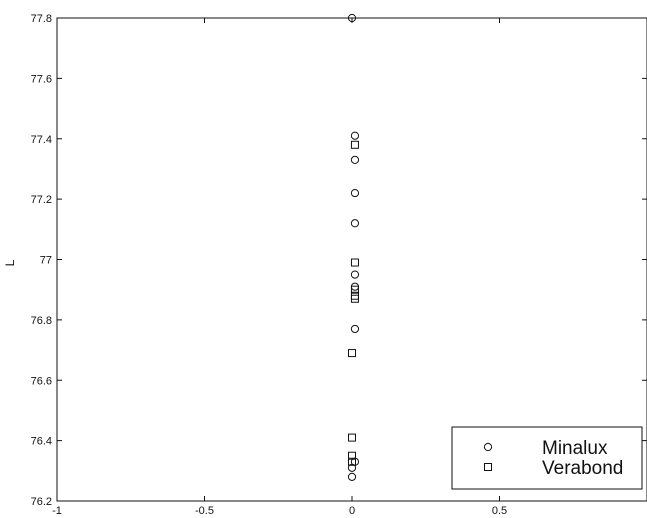  Describe the element at coordinates (488, 447) in the screenshot. I see `legend-marker-minalux` at that location.